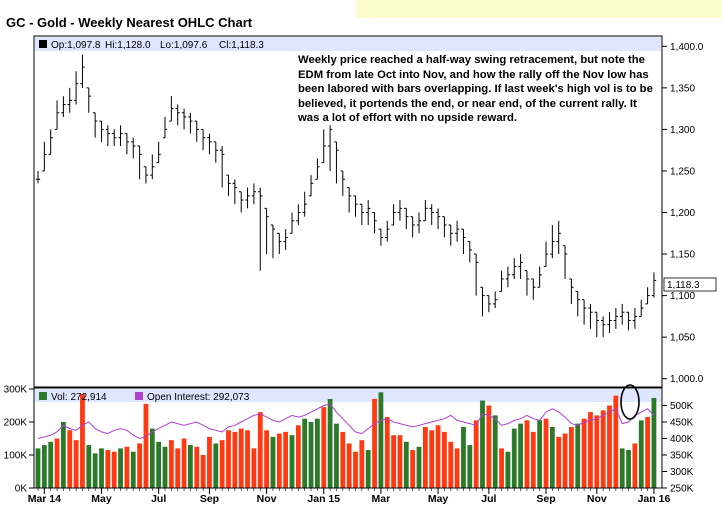  I want to click on x-tick-label: May, so click(438, 499).